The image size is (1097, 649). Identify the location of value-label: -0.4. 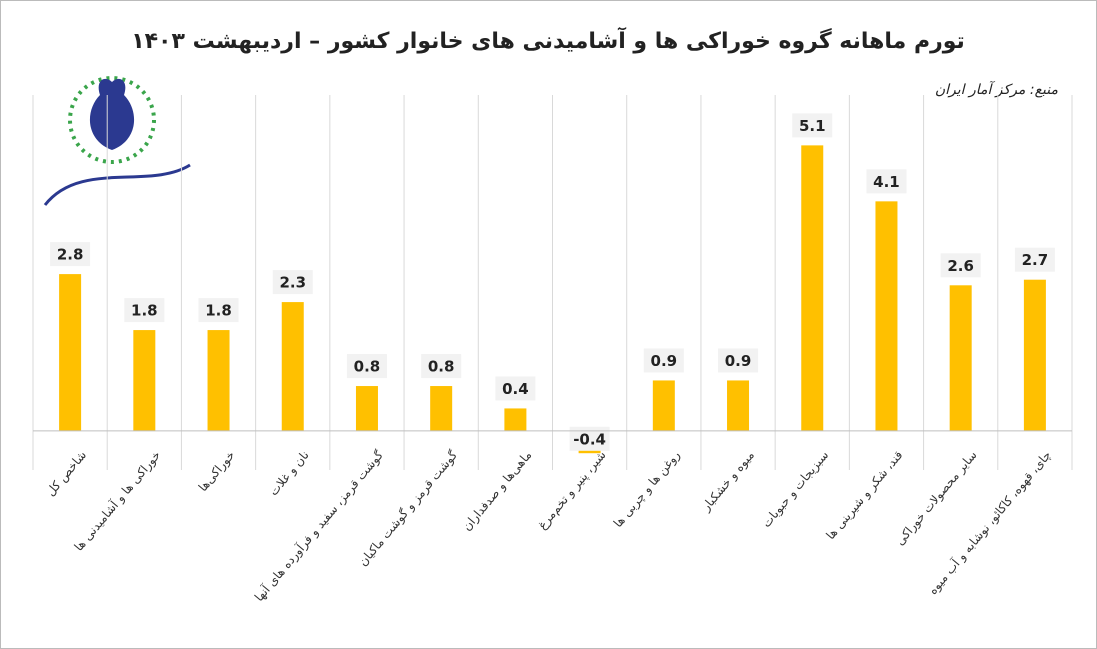
(589, 439).